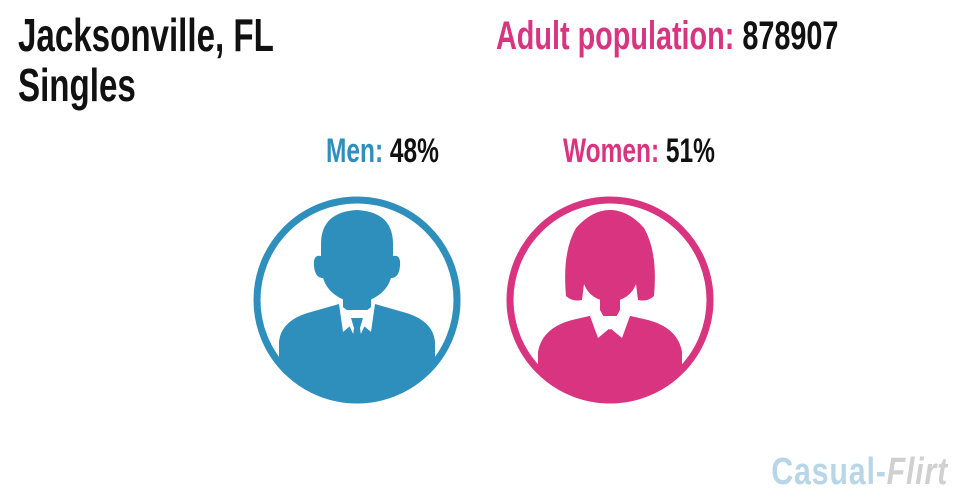  I want to click on adult-population: Adult population: 878907, so click(667, 36).